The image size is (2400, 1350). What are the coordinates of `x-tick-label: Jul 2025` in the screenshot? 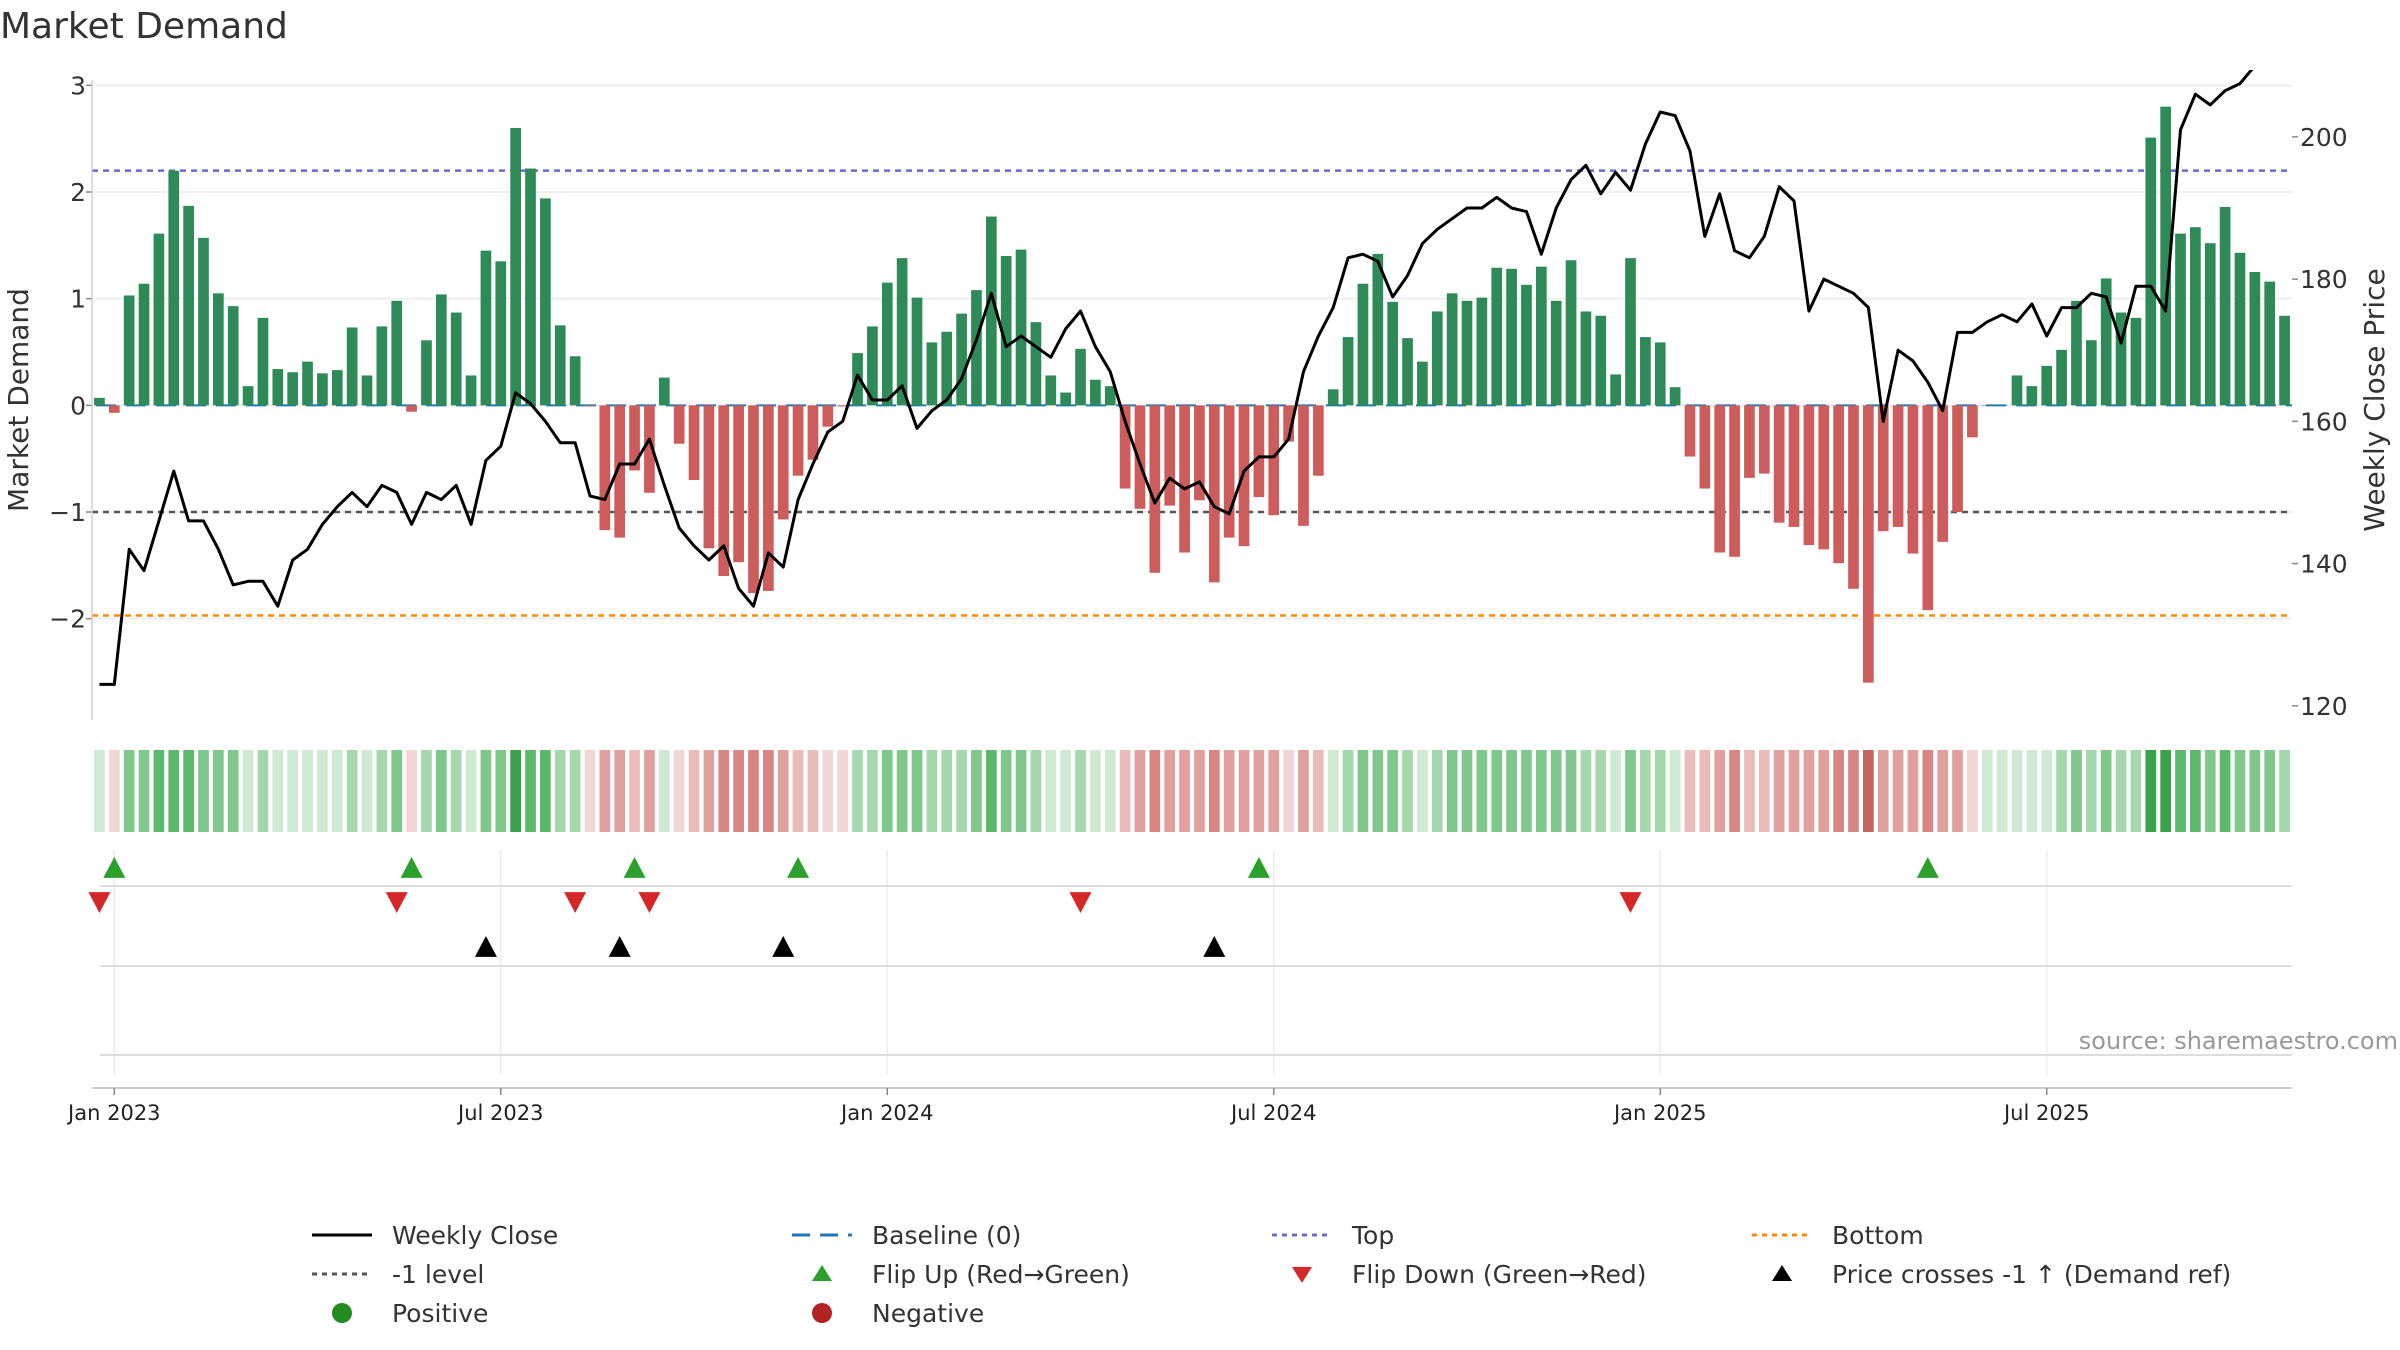 It's located at (2045, 1113).